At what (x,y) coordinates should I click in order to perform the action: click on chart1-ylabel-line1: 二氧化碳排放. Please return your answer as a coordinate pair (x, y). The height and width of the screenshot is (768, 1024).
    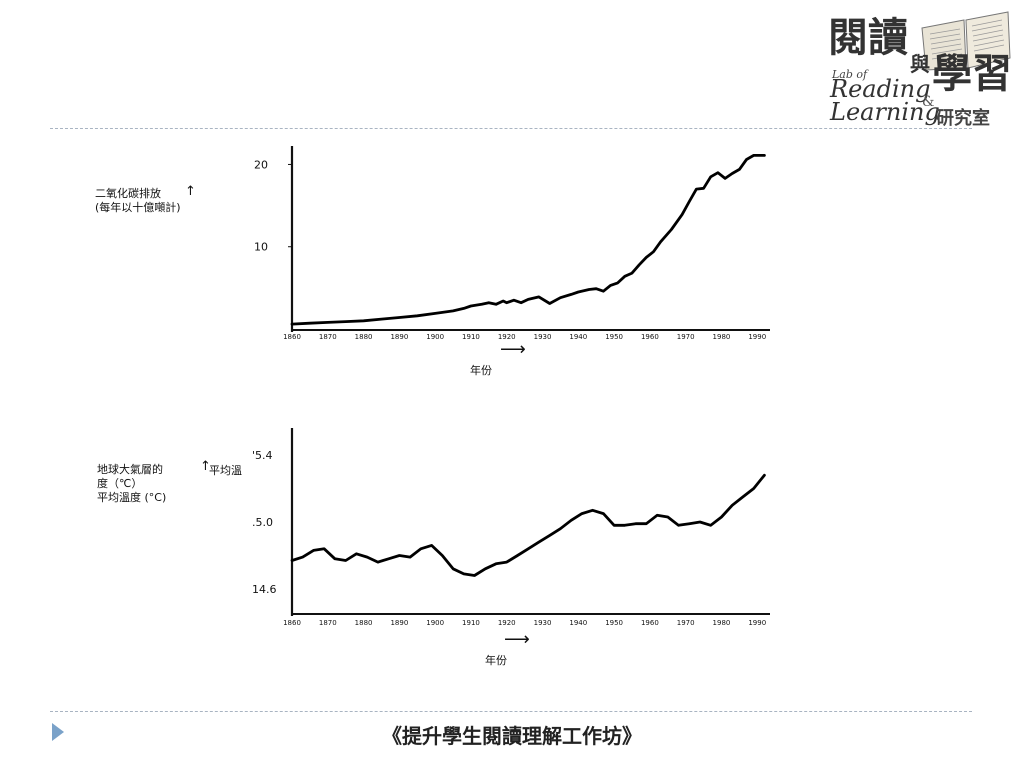
    Looking at the image, I should click on (128, 193).